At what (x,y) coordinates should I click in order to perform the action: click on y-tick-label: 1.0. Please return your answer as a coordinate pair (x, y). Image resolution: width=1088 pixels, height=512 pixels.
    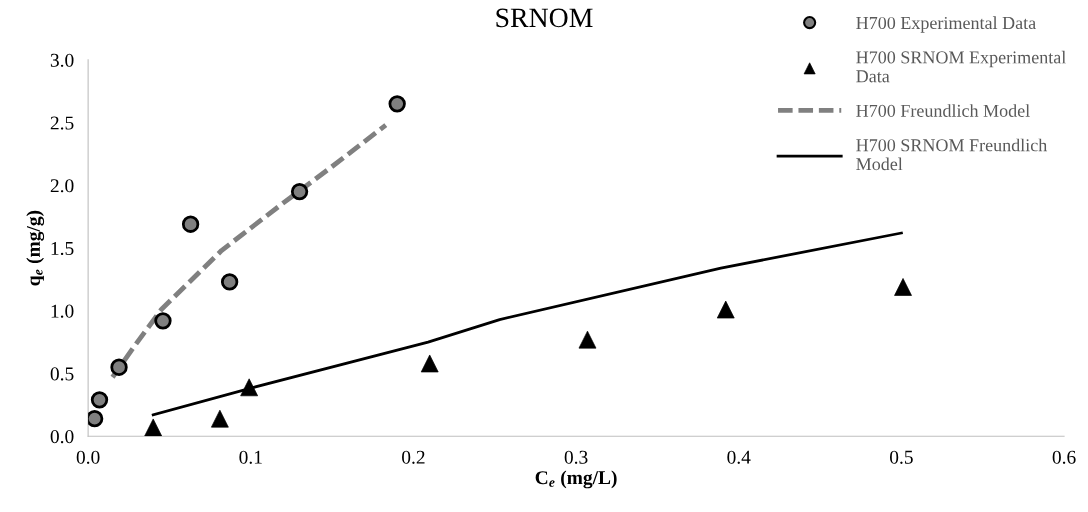
    Looking at the image, I should click on (62, 311).